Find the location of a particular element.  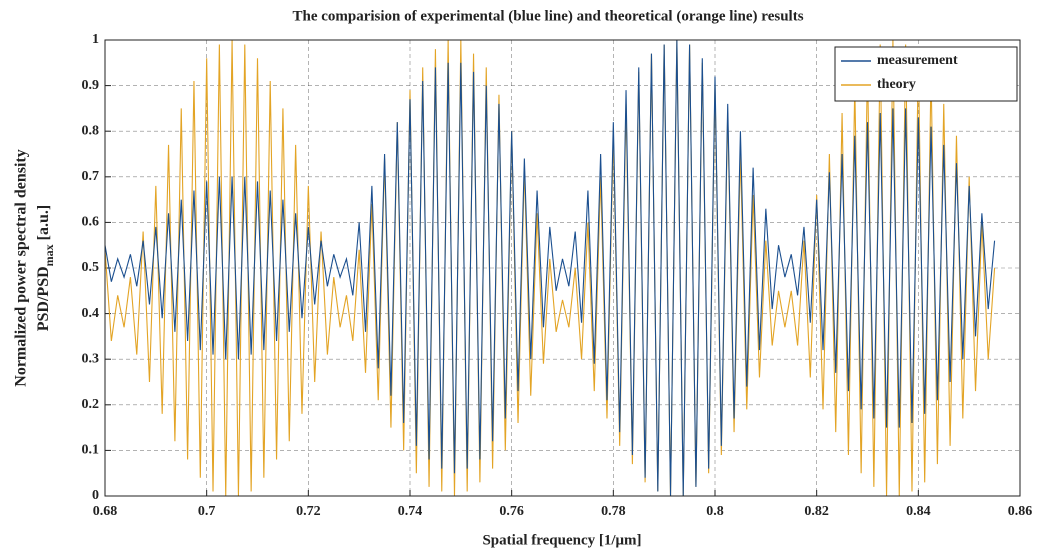

x-tick-label: 0.72 is located at coordinates (308, 511).